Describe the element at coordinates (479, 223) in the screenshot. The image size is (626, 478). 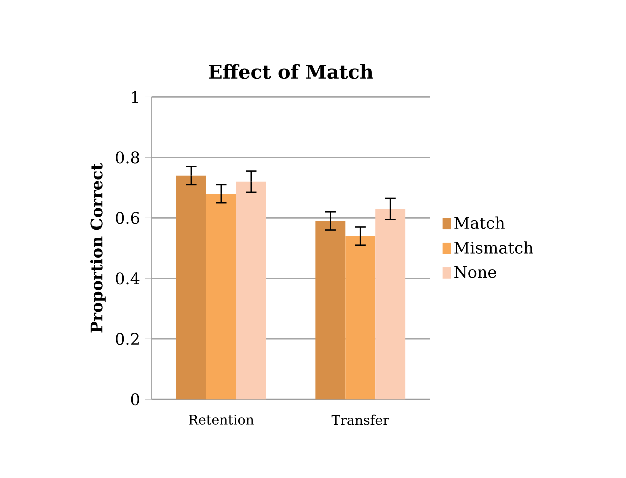
I see `legend-label: Match` at that location.